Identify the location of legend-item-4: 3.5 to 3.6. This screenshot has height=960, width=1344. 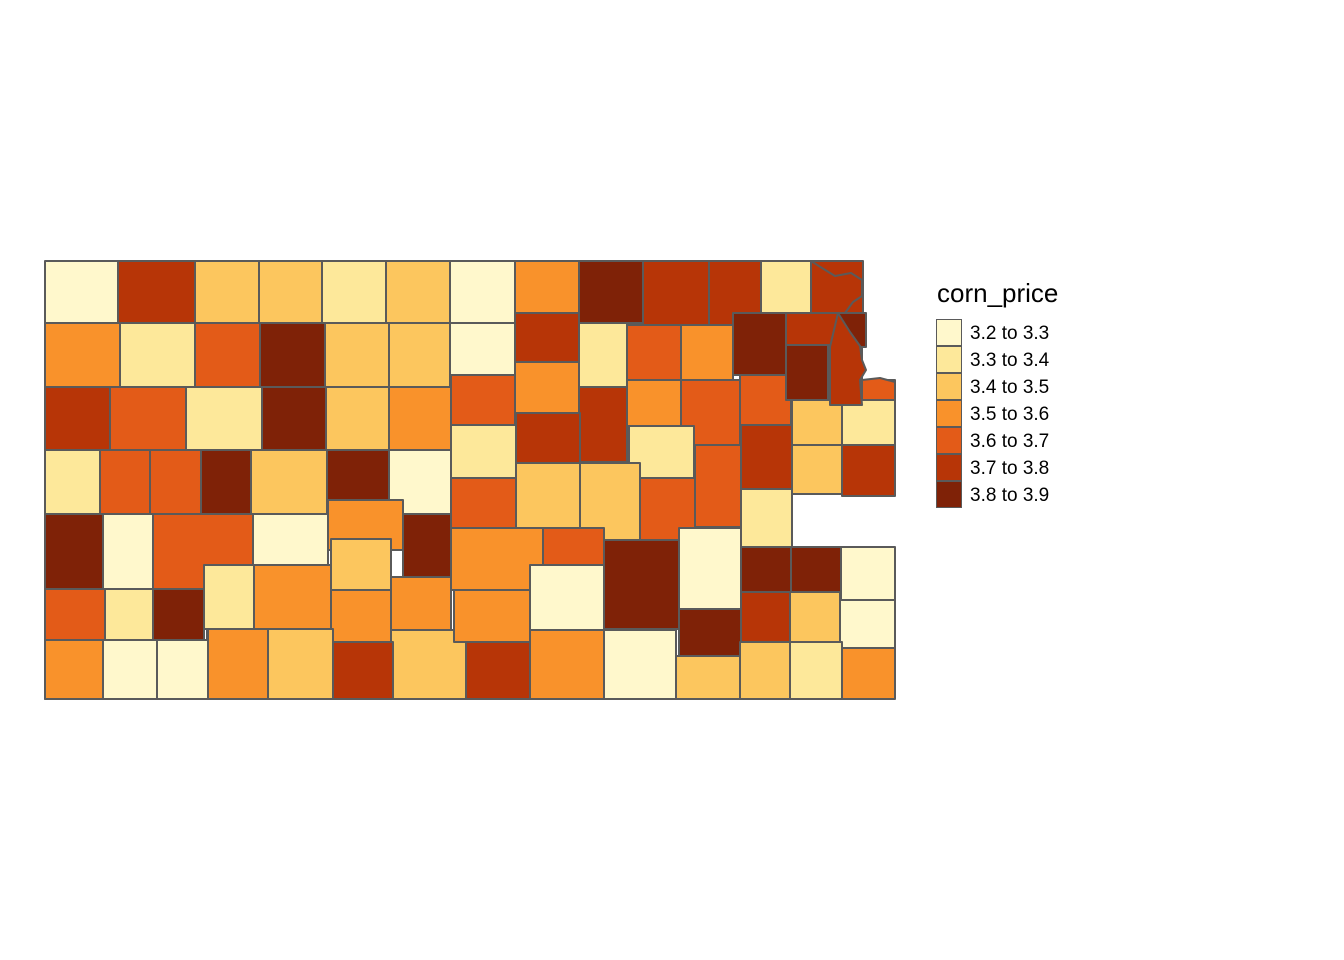
(997, 414).